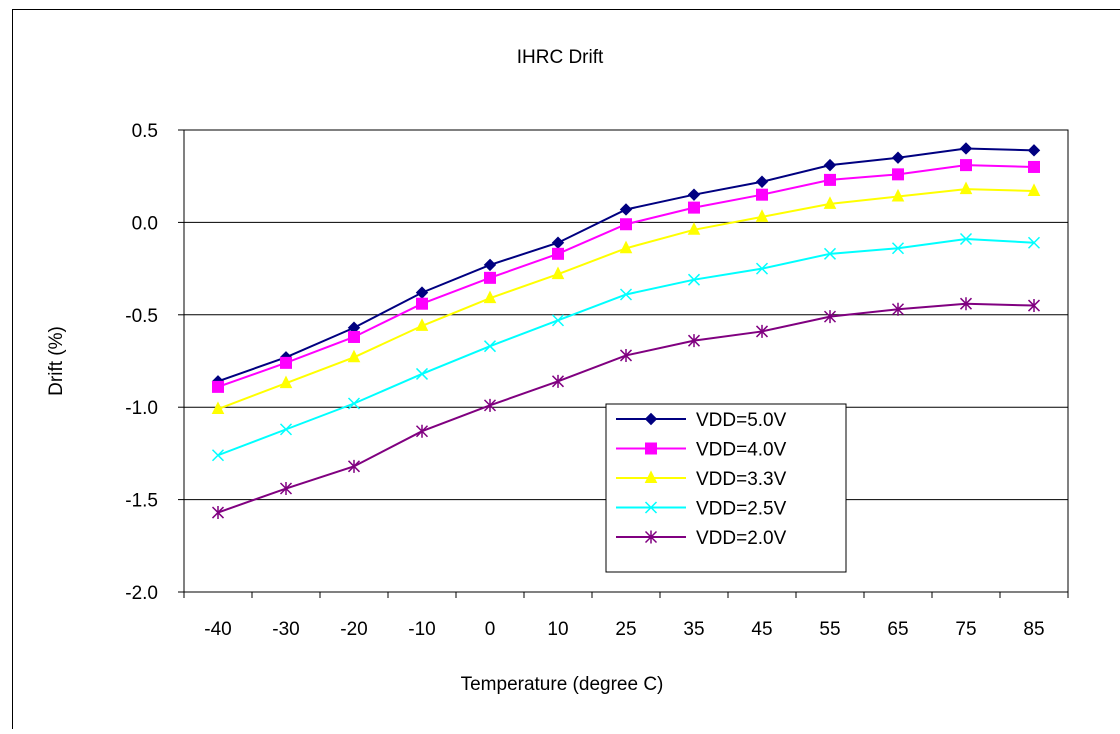 This screenshot has width=1120, height=734. Describe the element at coordinates (761, 629) in the screenshot. I see `x-tick-label-8: 45` at that location.